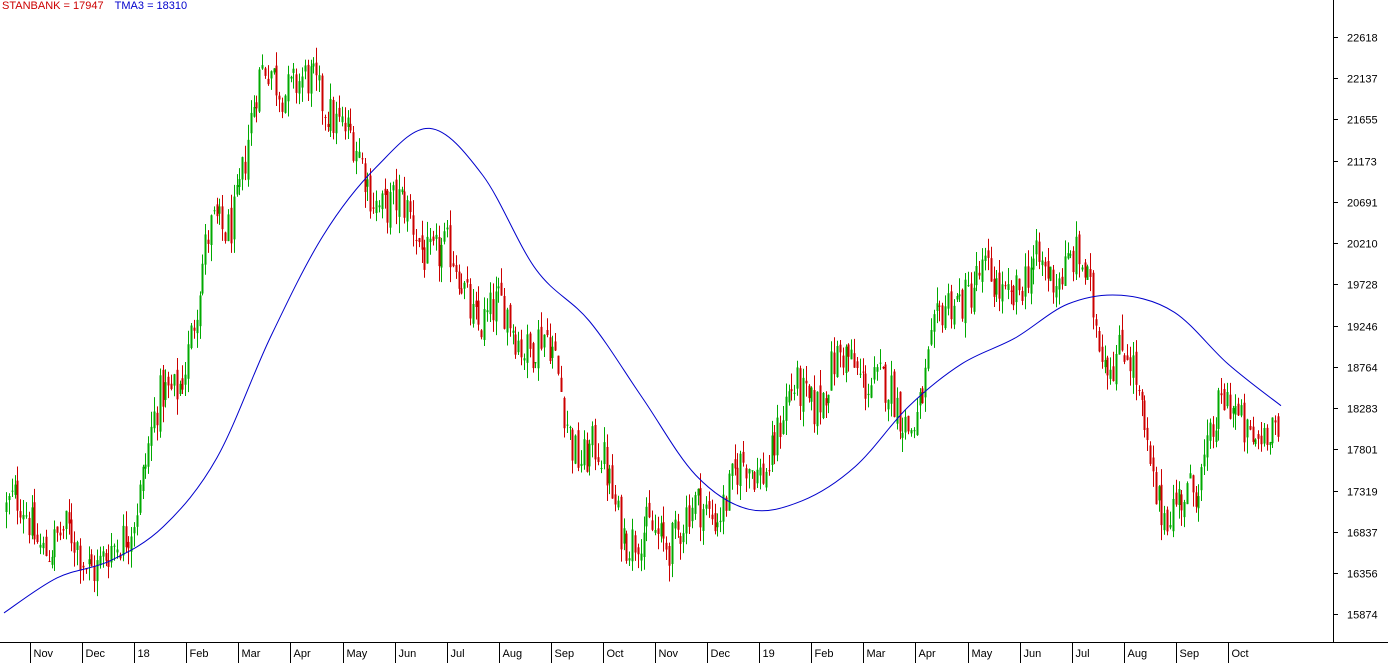 This screenshot has height=663, width=1388. Describe the element at coordinates (1138, 654) in the screenshot. I see `x-tick-label: Aug` at that location.